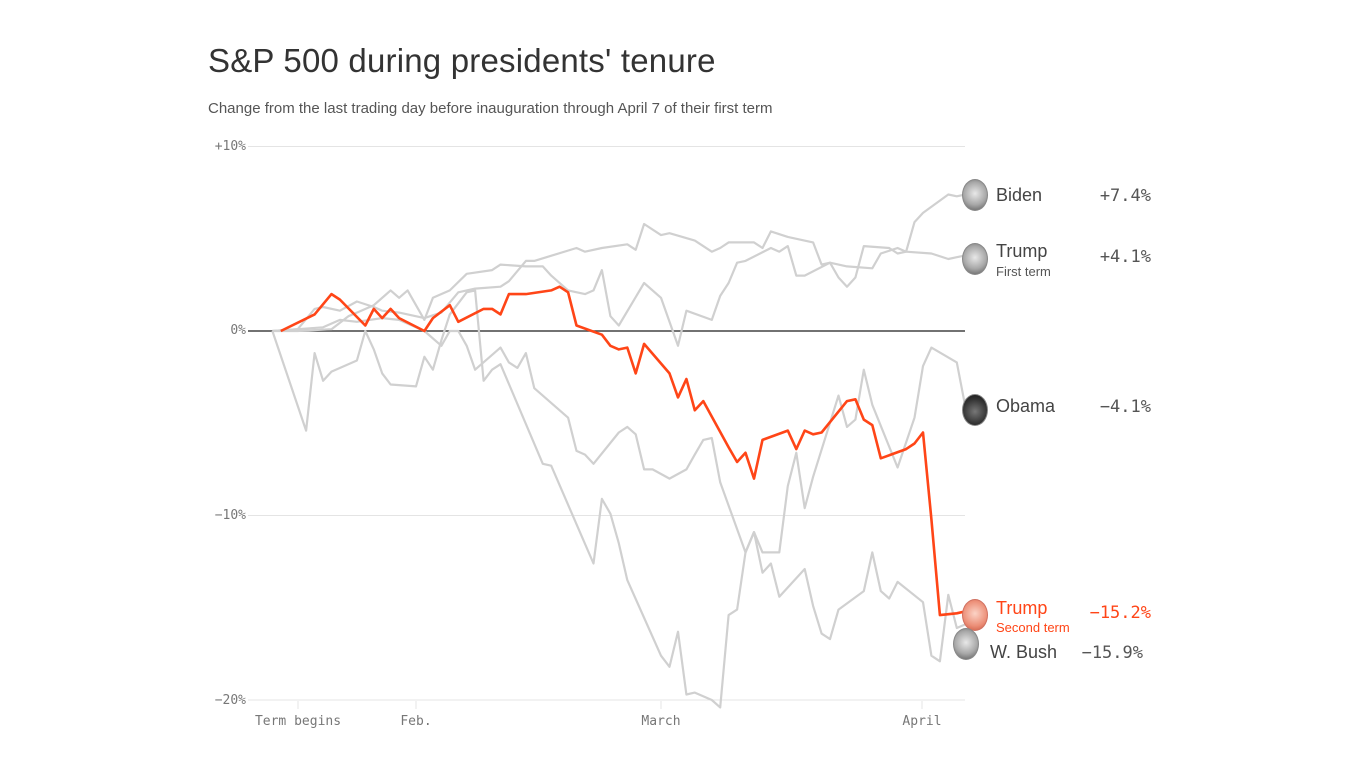 Image resolution: width=1366 pixels, height=768 pixels. I want to click on x-tick-label: Feb., so click(416, 721).